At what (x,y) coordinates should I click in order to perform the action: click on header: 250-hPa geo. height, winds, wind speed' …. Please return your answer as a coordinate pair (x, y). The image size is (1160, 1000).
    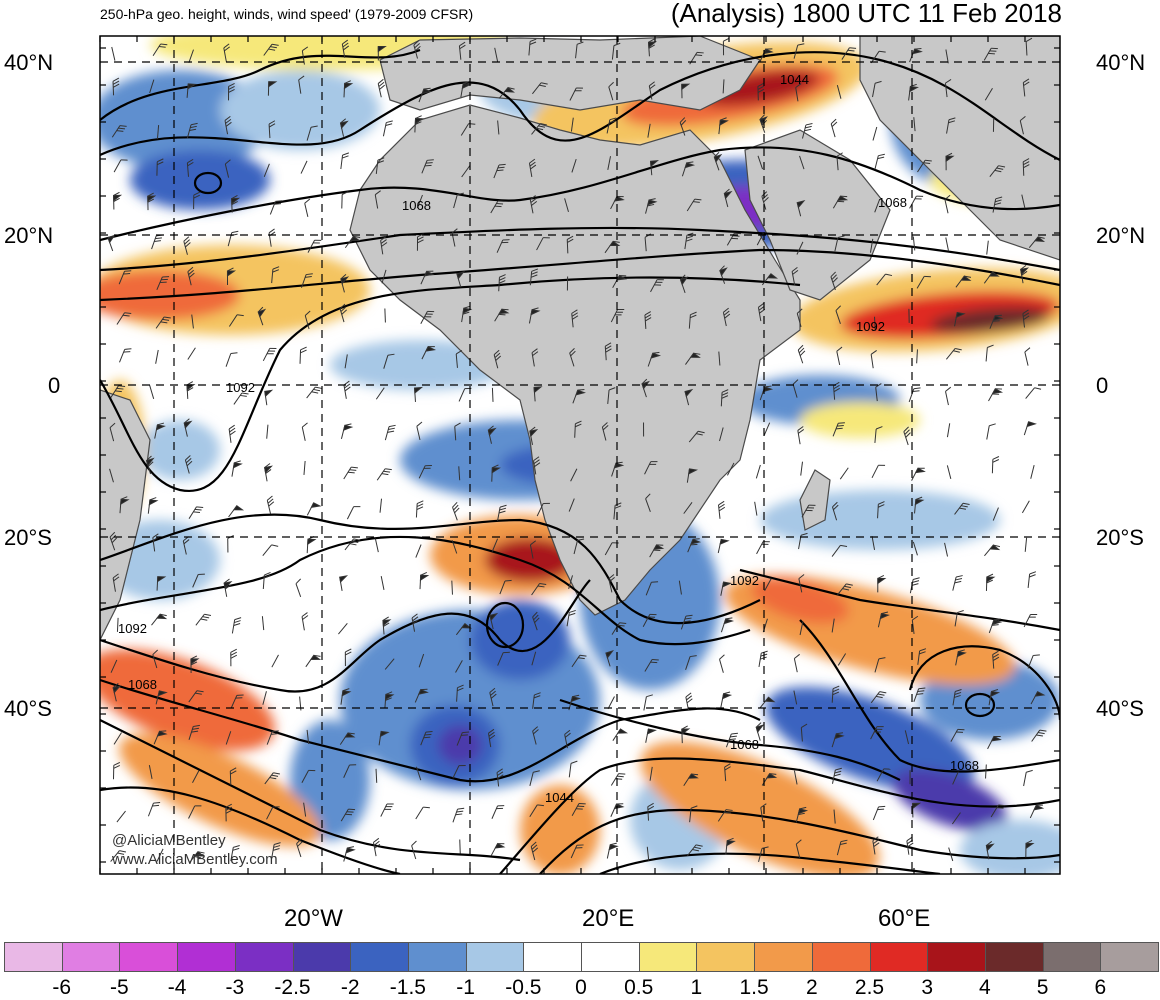
    Looking at the image, I should click on (580, 17).